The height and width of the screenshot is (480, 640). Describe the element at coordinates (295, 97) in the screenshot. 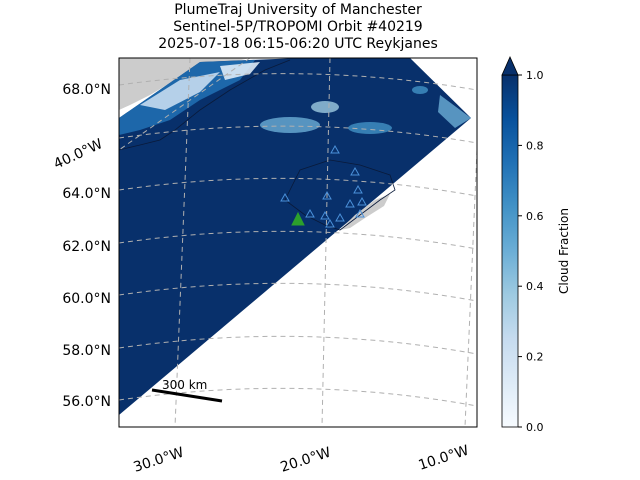

I see `cloud-patches` at that location.